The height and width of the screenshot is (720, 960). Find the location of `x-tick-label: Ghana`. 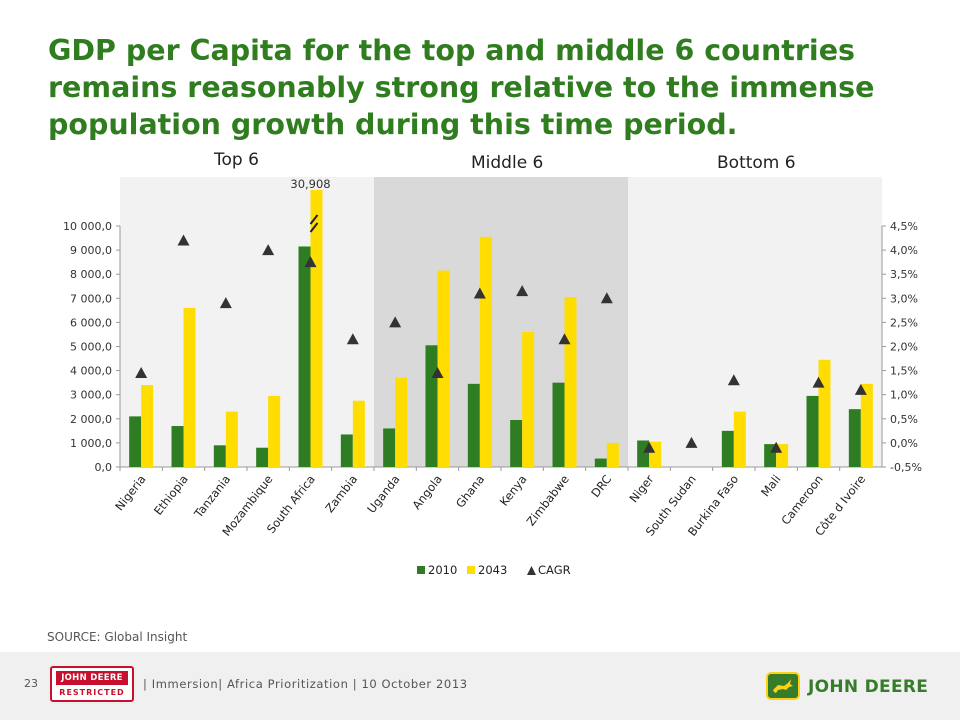

x-tick-label: Ghana is located at coordinates (470, 491).